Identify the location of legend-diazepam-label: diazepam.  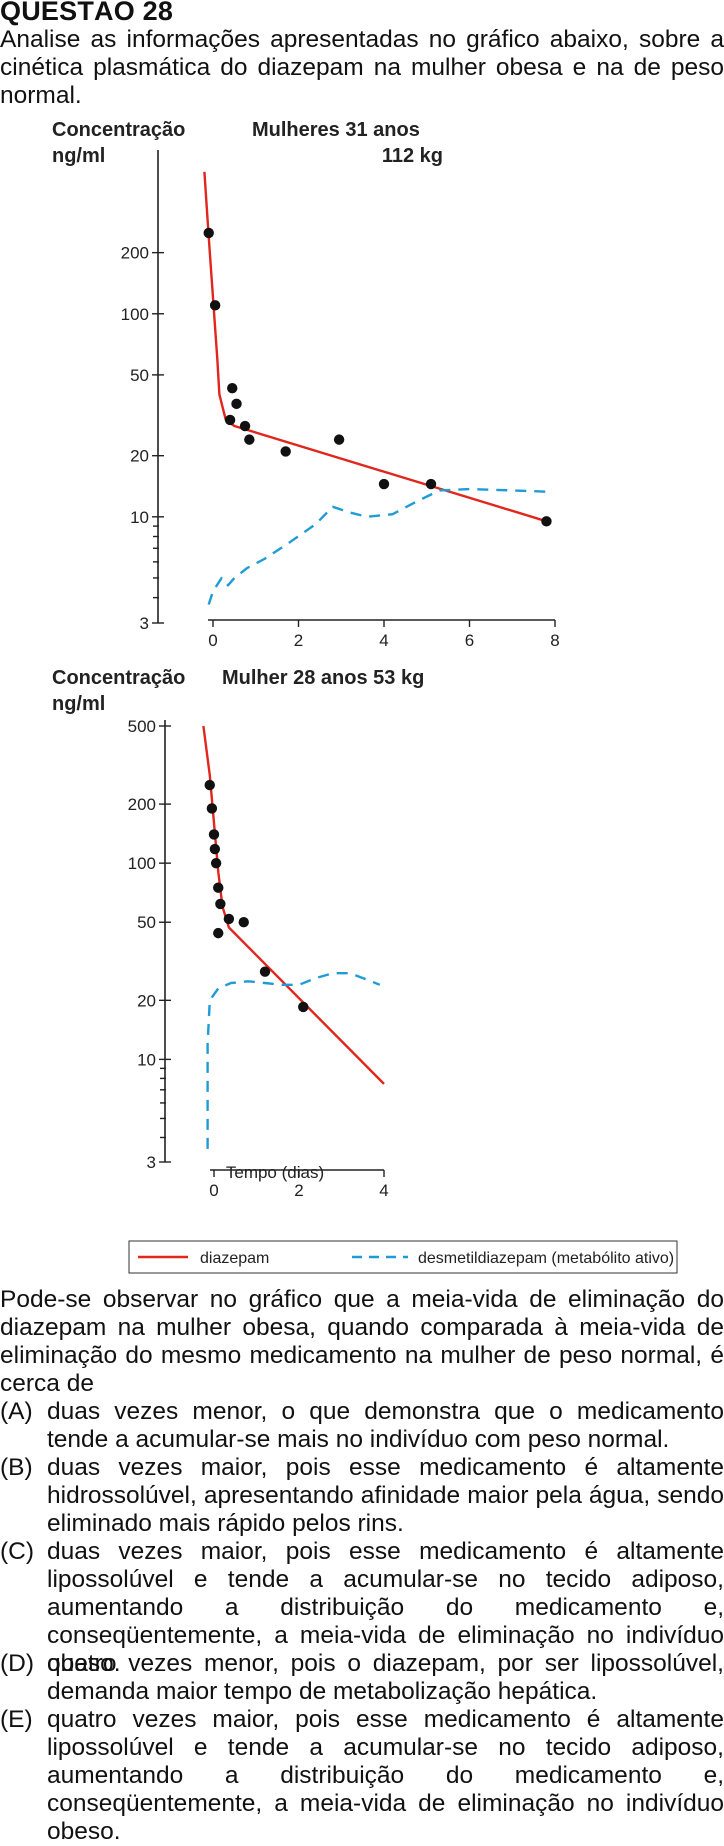
(234, 1258).